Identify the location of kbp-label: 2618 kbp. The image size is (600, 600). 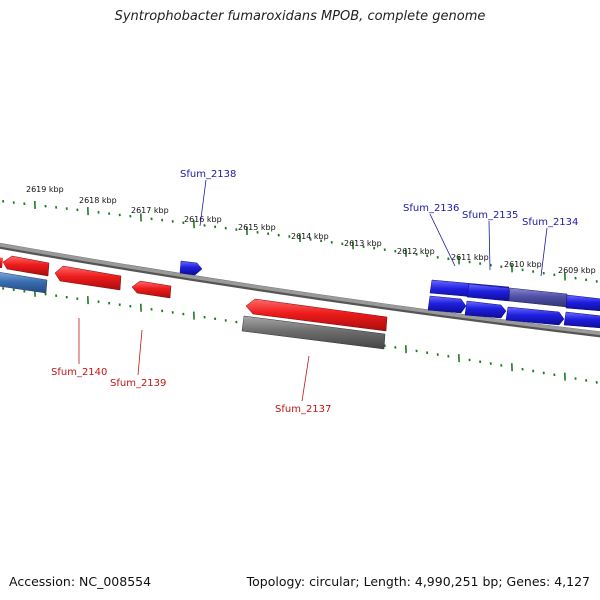
(98, 200).